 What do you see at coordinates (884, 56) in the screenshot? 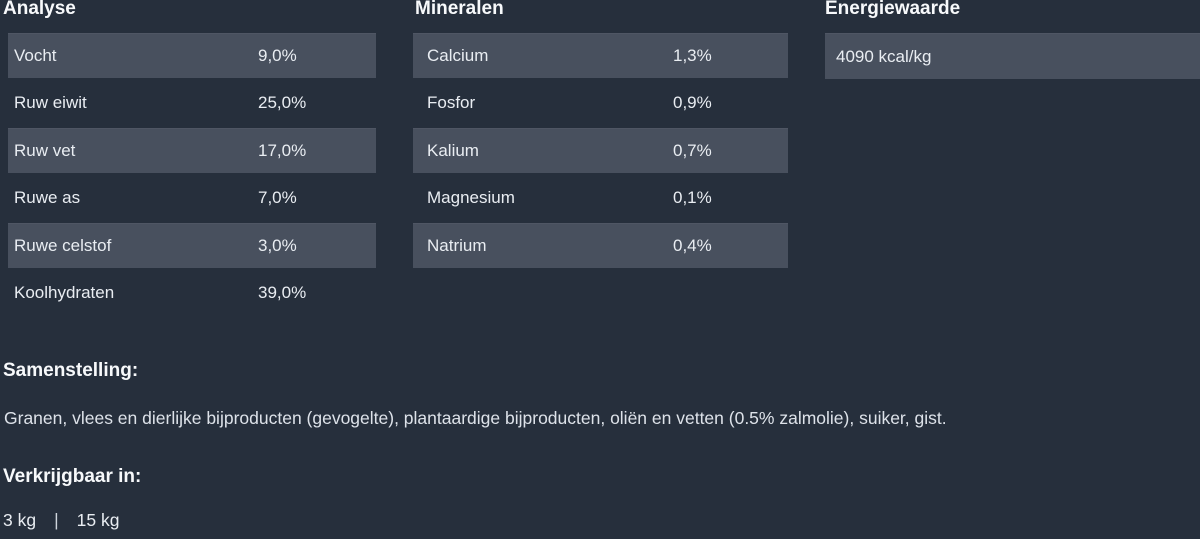
I see `row-value: 4090 kcal/kg` at bounding box center [884, 56].